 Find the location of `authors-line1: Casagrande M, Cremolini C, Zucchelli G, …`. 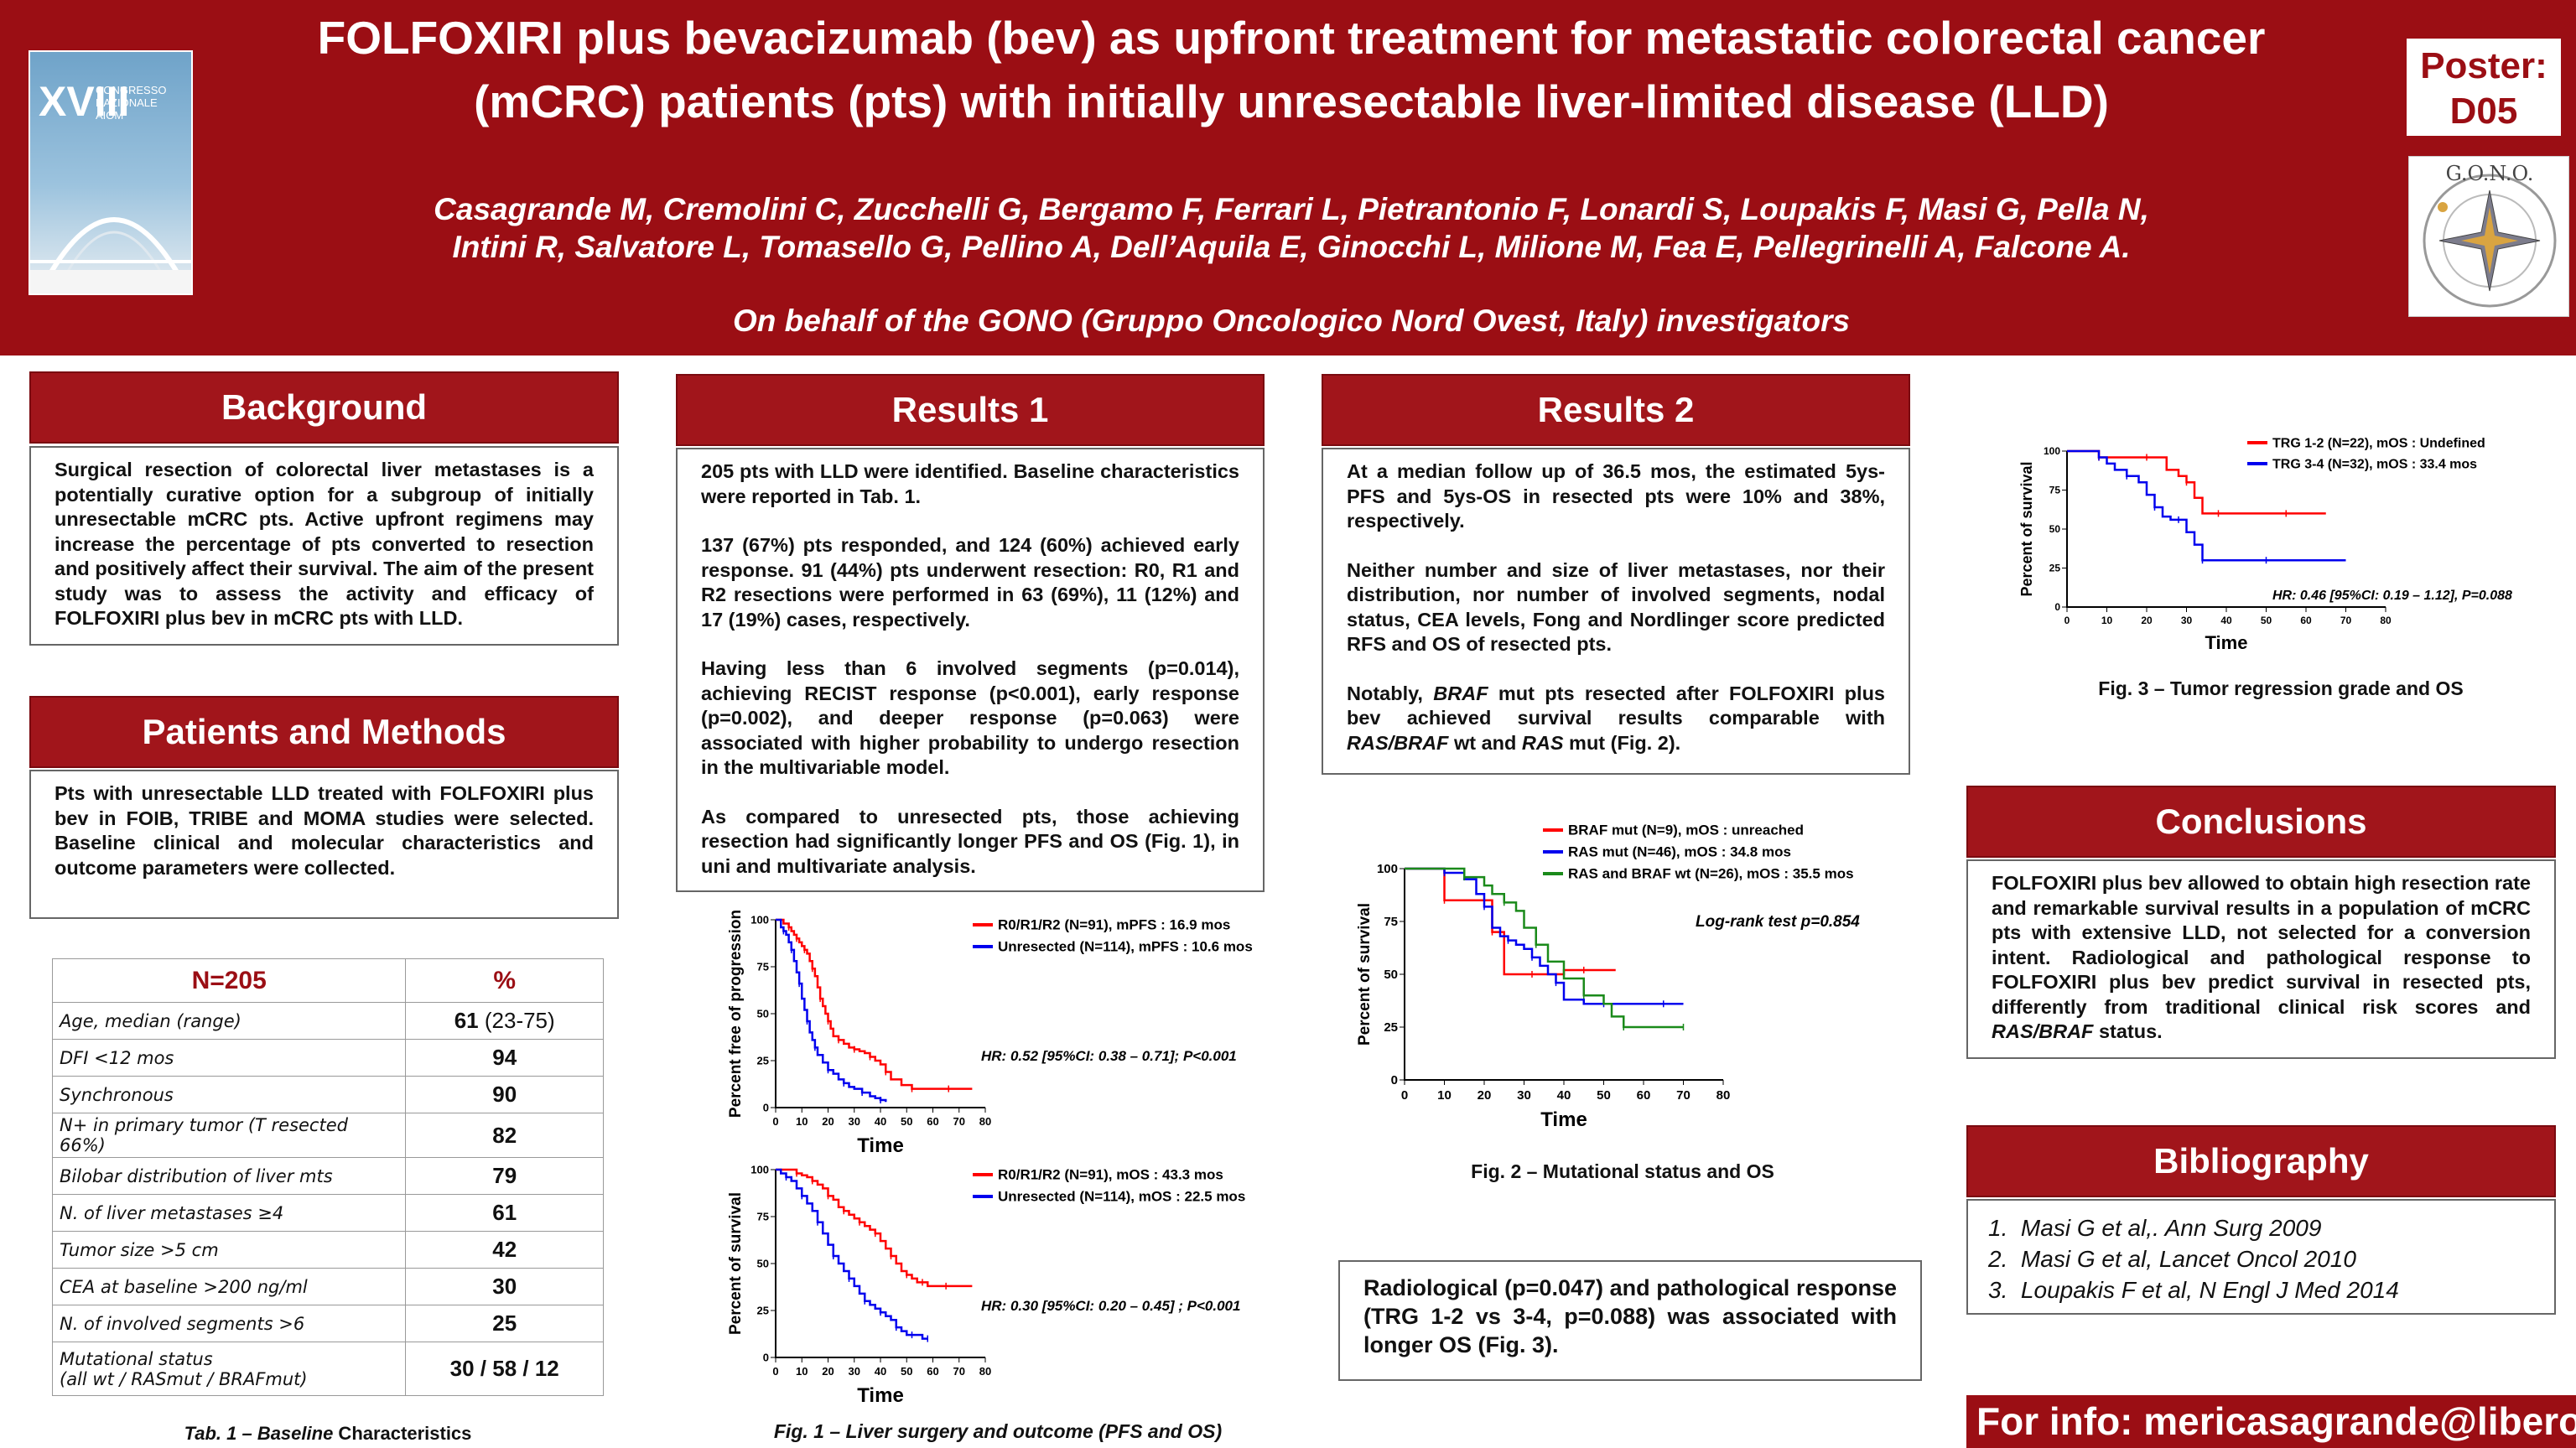

authors-line1: Casagrande M, Cremolini C, Zucchelli G, … is located at coordinates (1291, 209).